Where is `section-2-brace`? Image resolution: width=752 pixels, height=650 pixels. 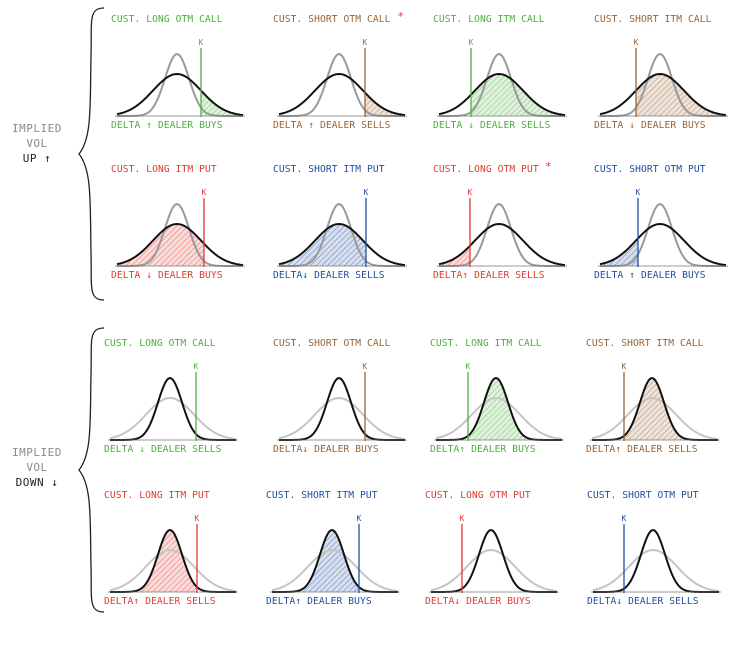
section-2-brace is located at coordinates (91, 470).